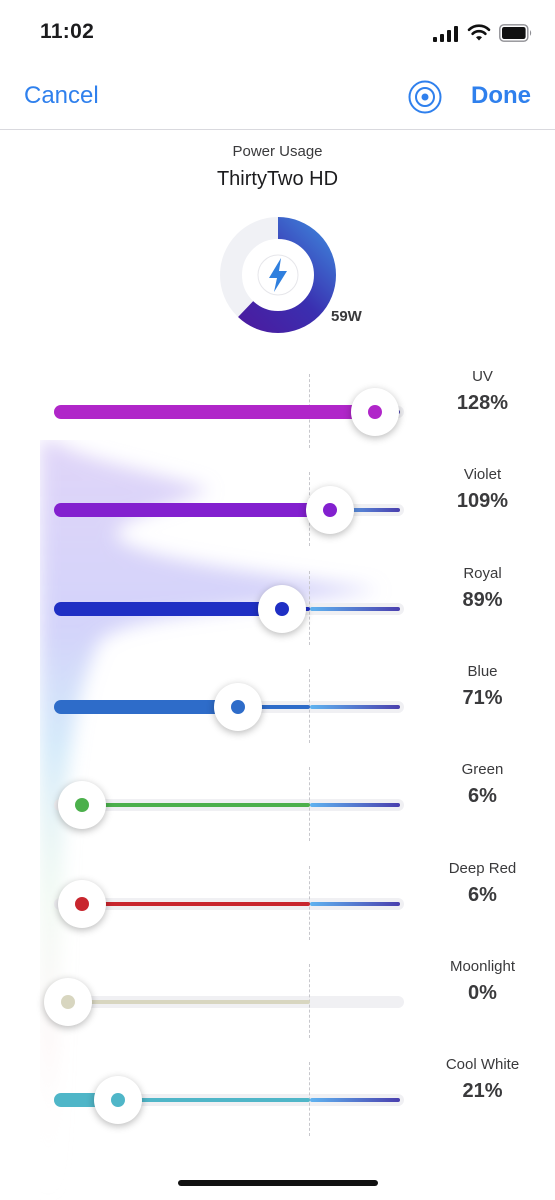 The image size is (555, 1200). Describe the element at coordinates (482, 698) in the screenshot. I see `channel-percent: 71%` at that location.